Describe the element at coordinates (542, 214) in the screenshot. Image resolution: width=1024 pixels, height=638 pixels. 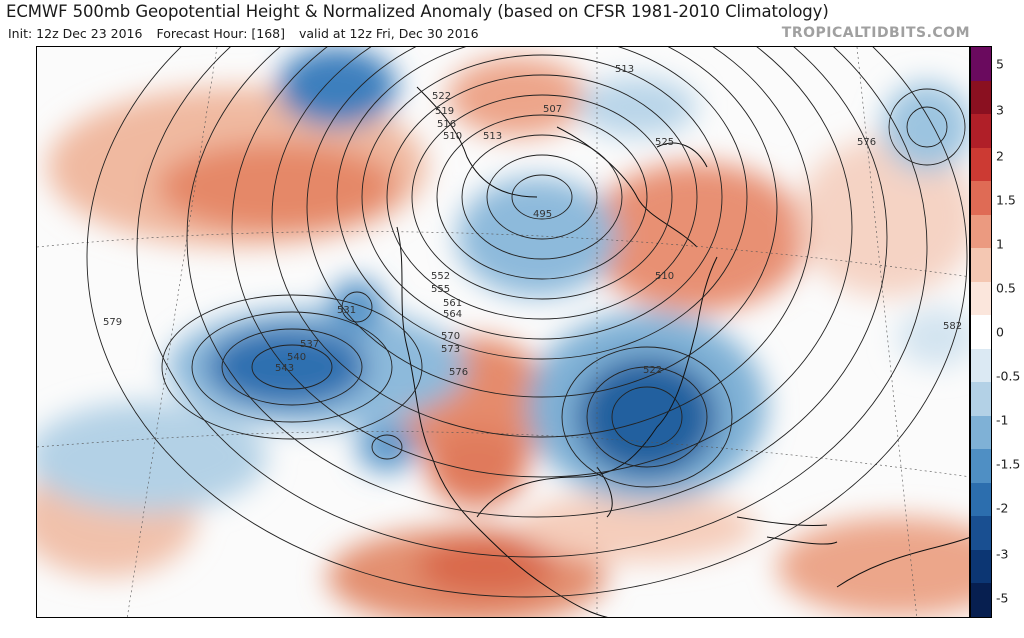
I see `contour-label: 495` at that location.